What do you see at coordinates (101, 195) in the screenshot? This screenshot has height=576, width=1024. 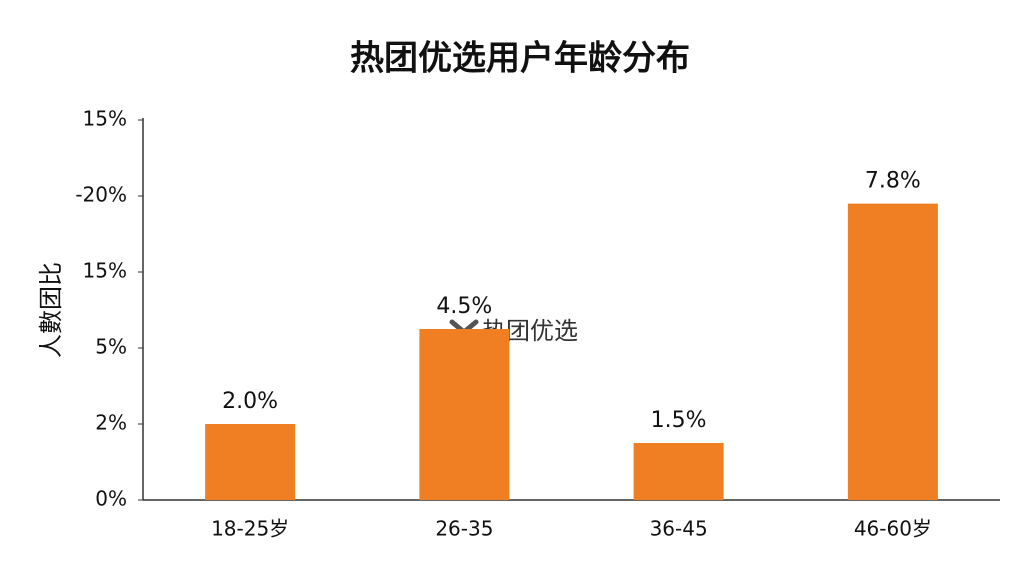 I see `y-tick-label: -20%` at bounding box center [101, 195].